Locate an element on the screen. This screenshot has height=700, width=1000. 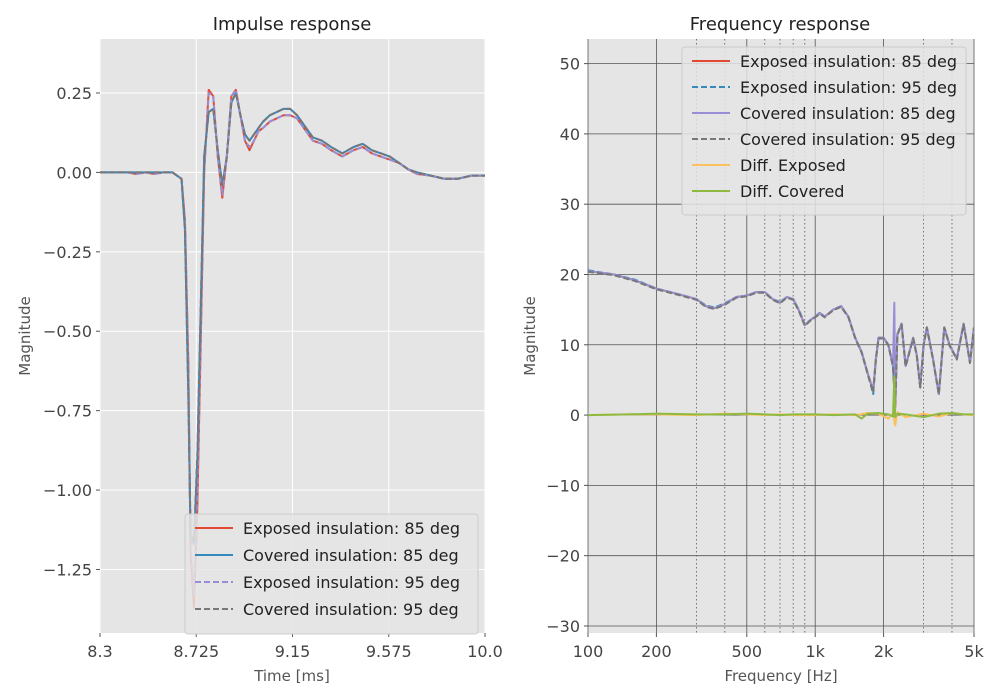
impulse-x-tick-label: 9.15 is located at coordinates (293, 651).